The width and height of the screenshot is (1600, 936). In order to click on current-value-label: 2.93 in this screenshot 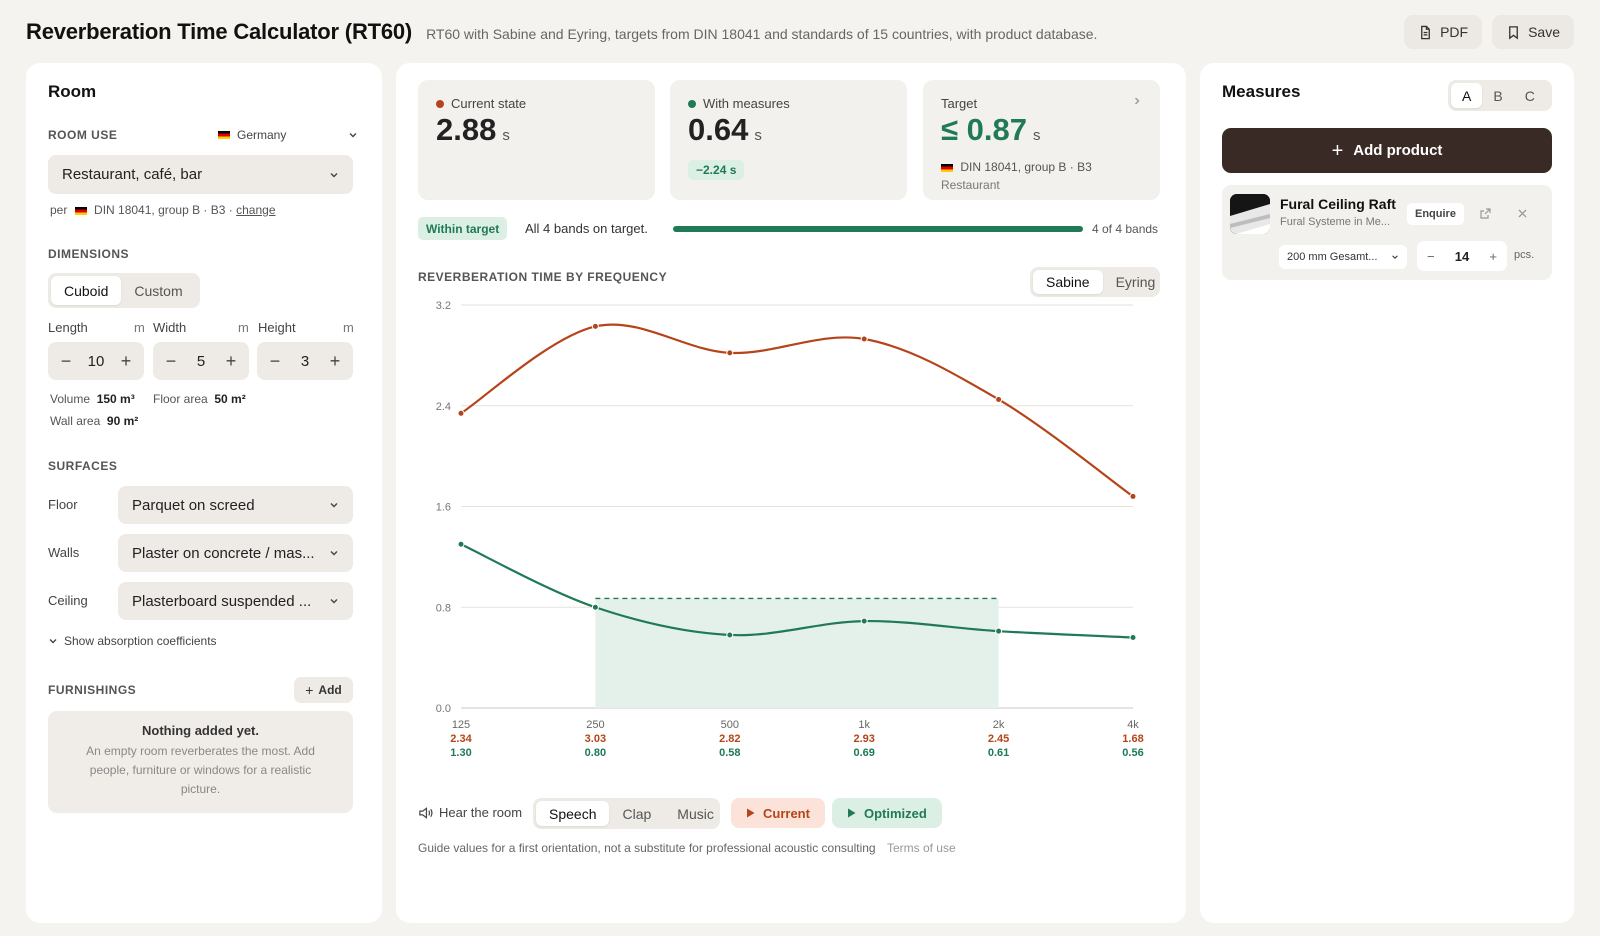, I will do `click(864, 739)`.